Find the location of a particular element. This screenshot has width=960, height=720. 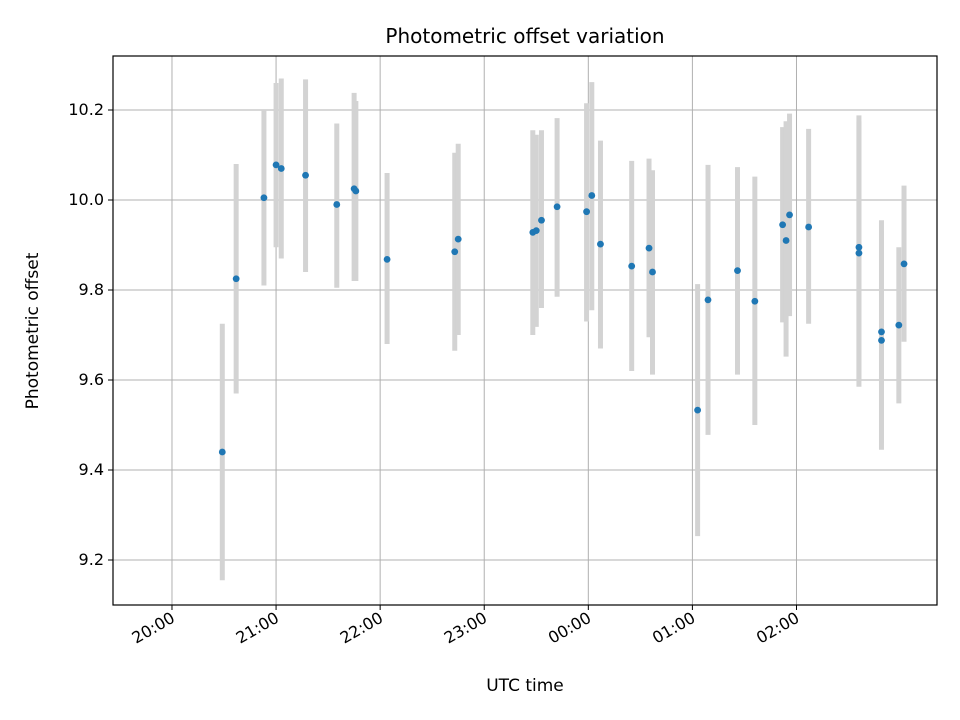

y-axis-label: Photometric offset is located at coordinates (33, 330).